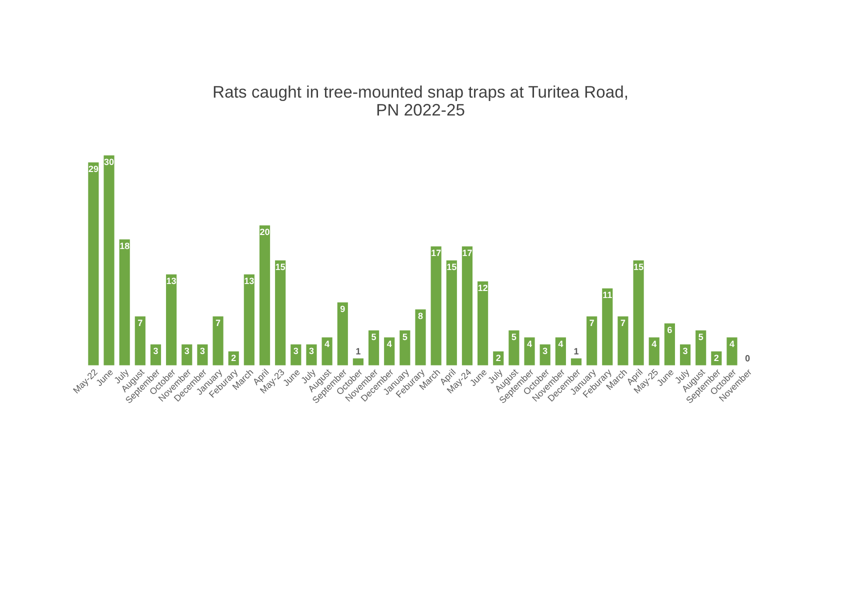 The image size is (841, 595). What do you see at coordinates (342, 309) in the screenshot?
I see `data-label: 9` at bounding box center [342, 309].